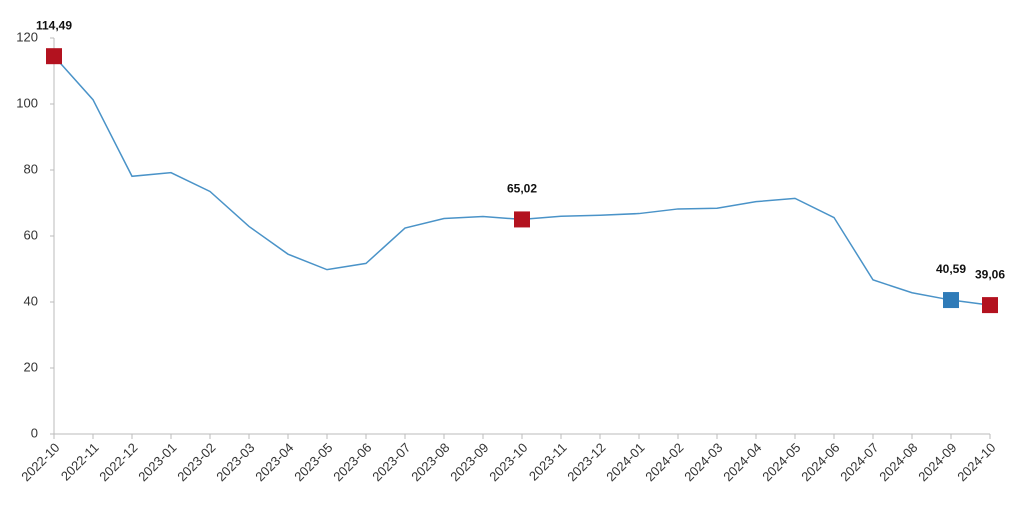 The height and width of the screenshot is (507, 1024). I want to click on y-tick-label: 0, so click(34, 432).